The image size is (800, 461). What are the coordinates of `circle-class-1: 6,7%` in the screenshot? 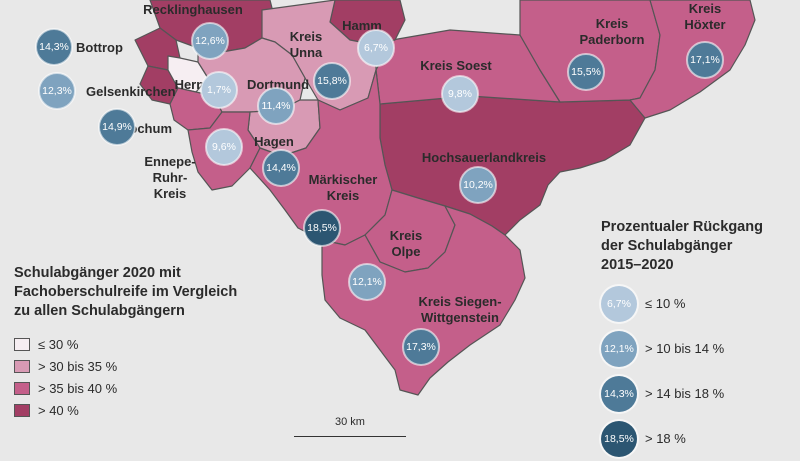 It's located at (619, 303).